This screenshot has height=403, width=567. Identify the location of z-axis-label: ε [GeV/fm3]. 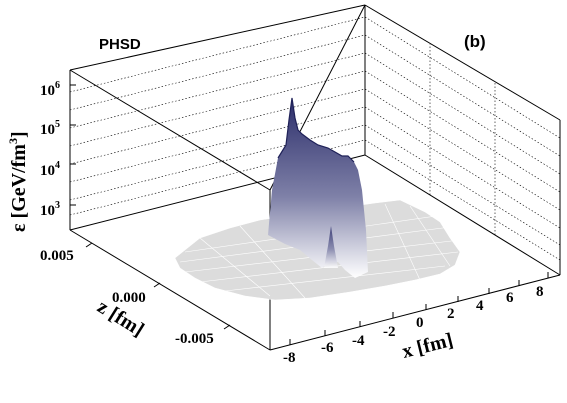
(18, 181).